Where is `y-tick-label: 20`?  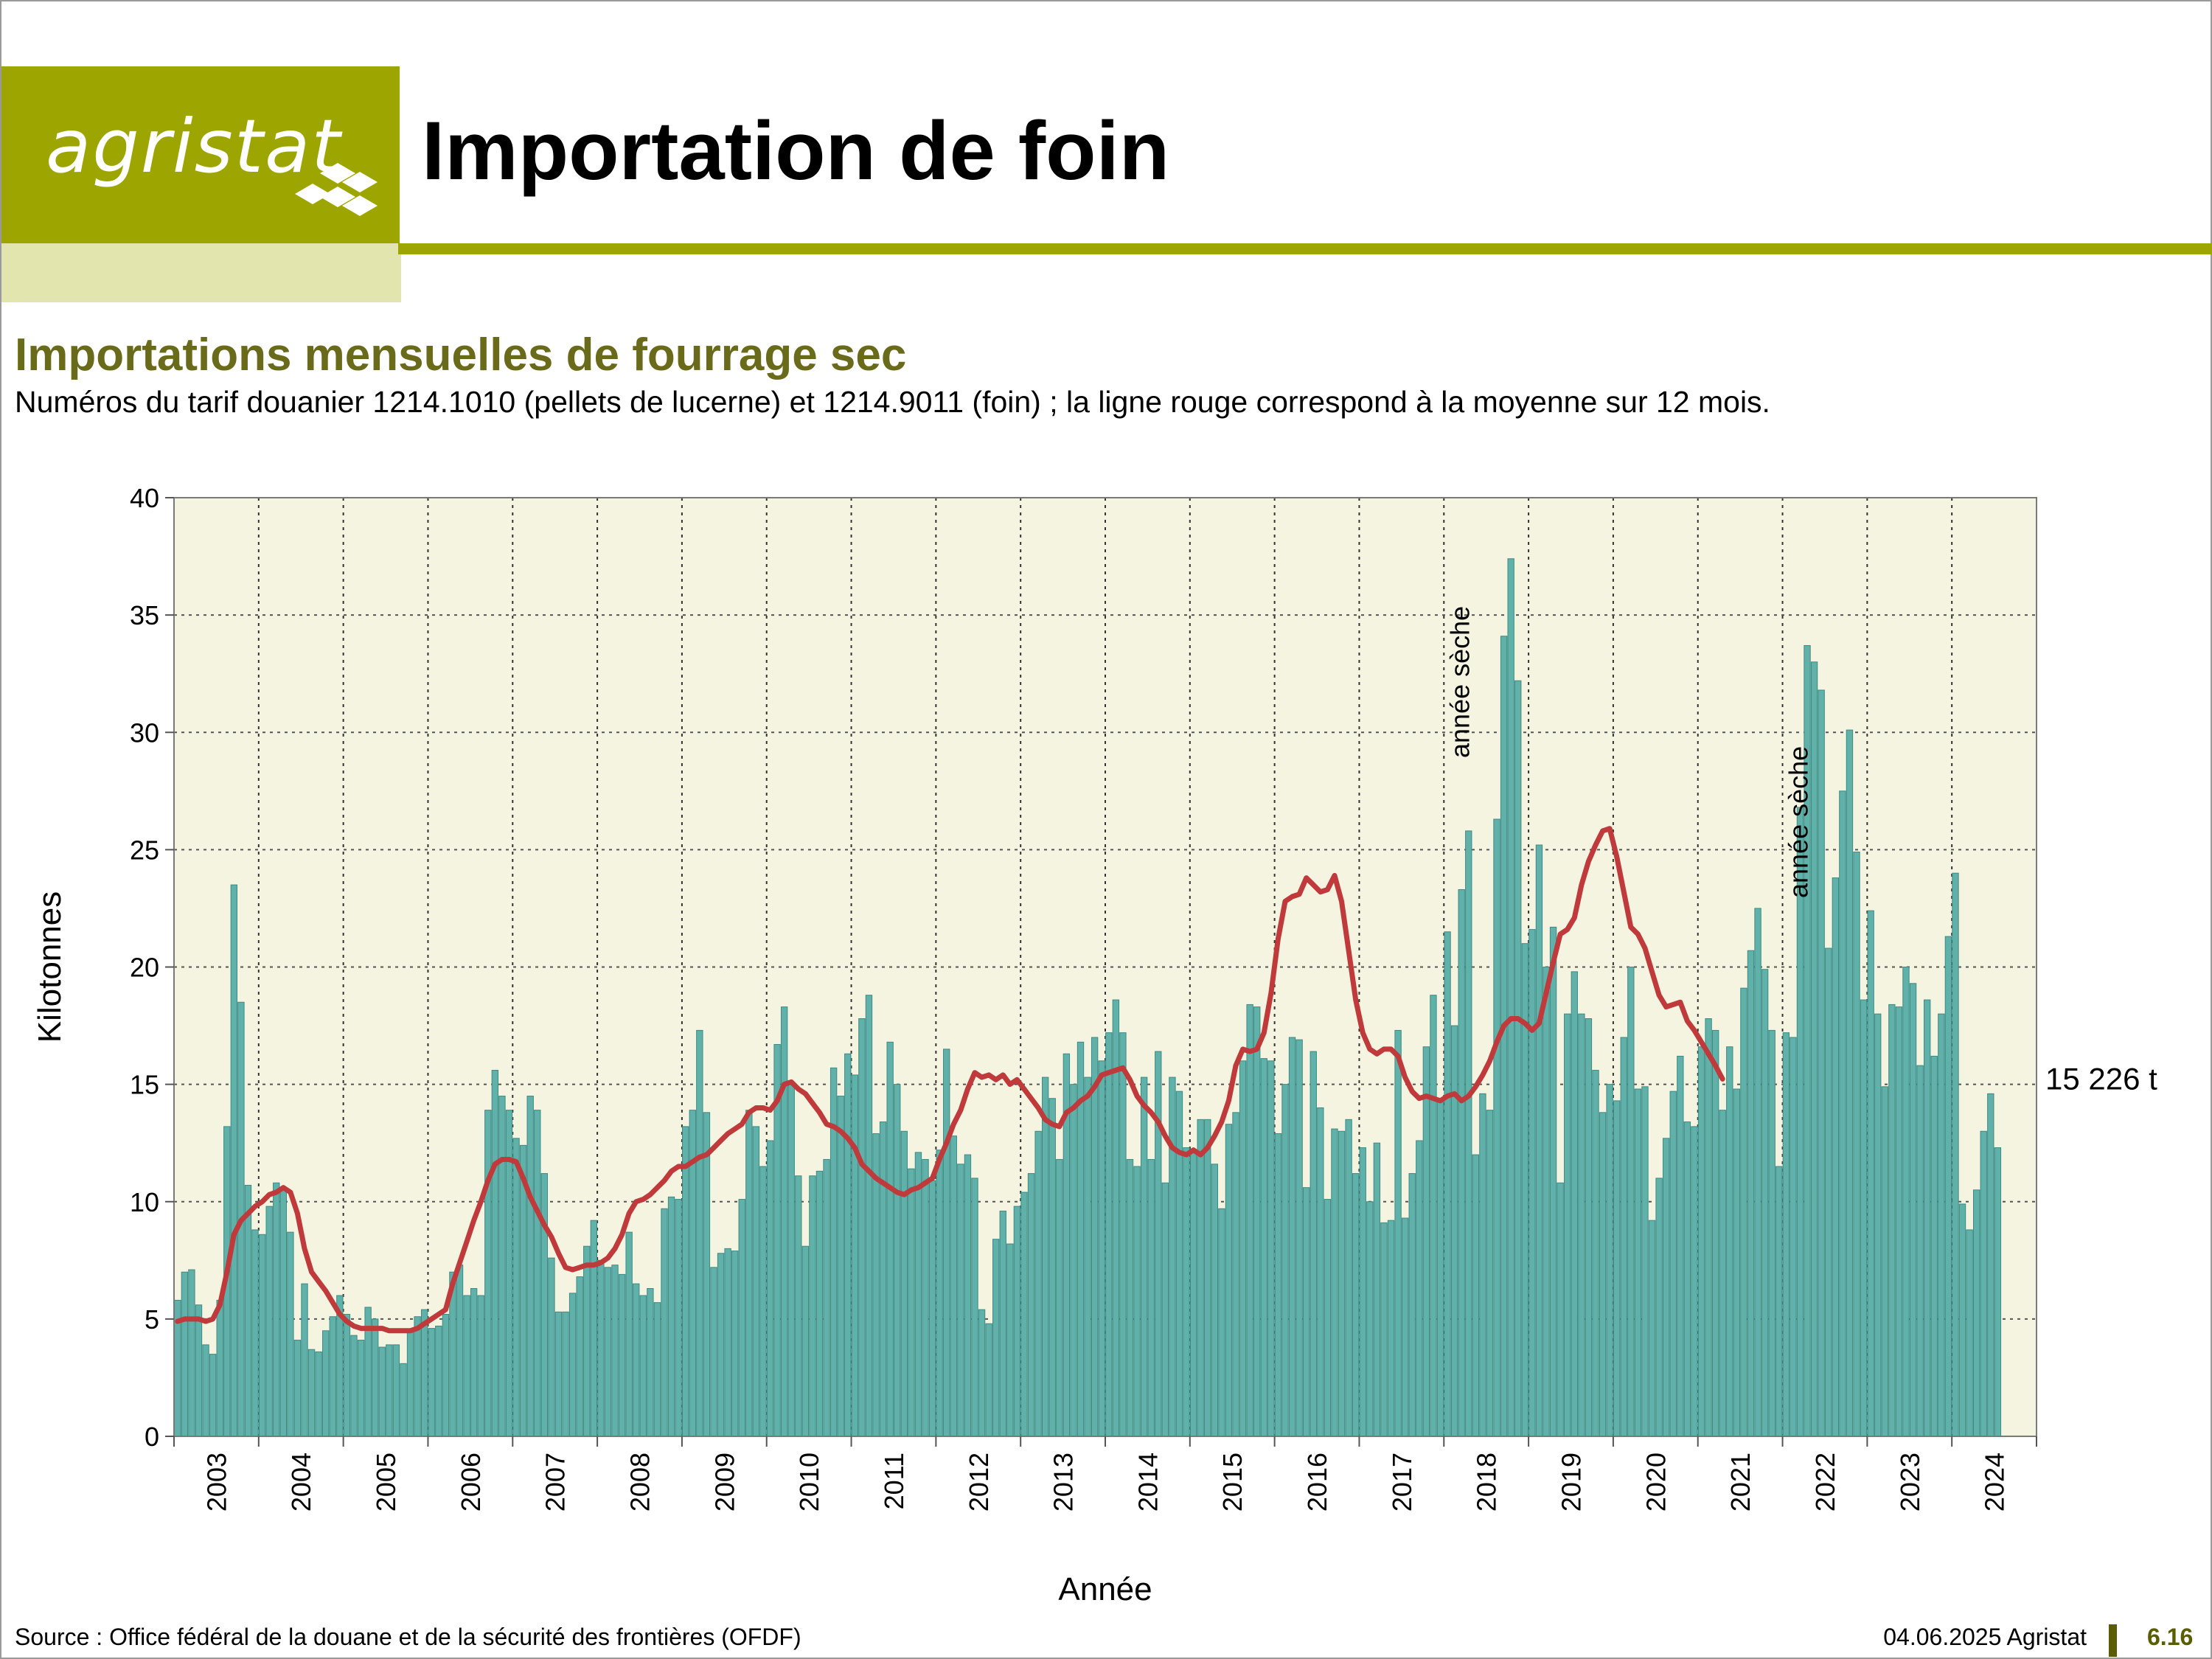
y-tick-label: 20 is located at coordinates (144, 968).